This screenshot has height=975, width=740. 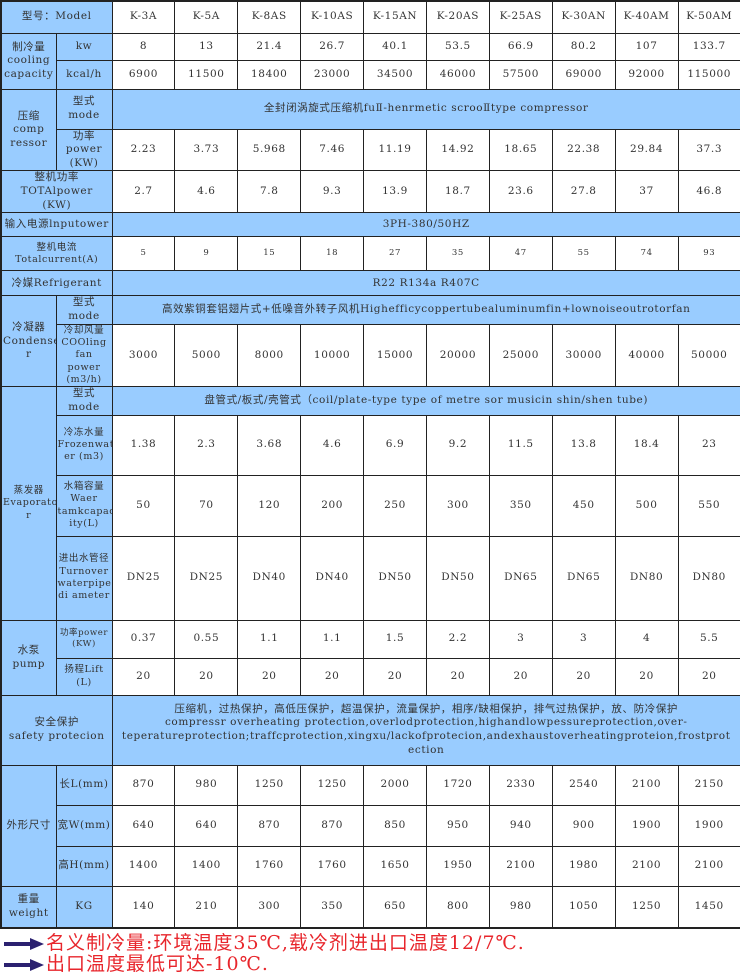 I want to click on width-value: 940, so click(x=520, y=825).